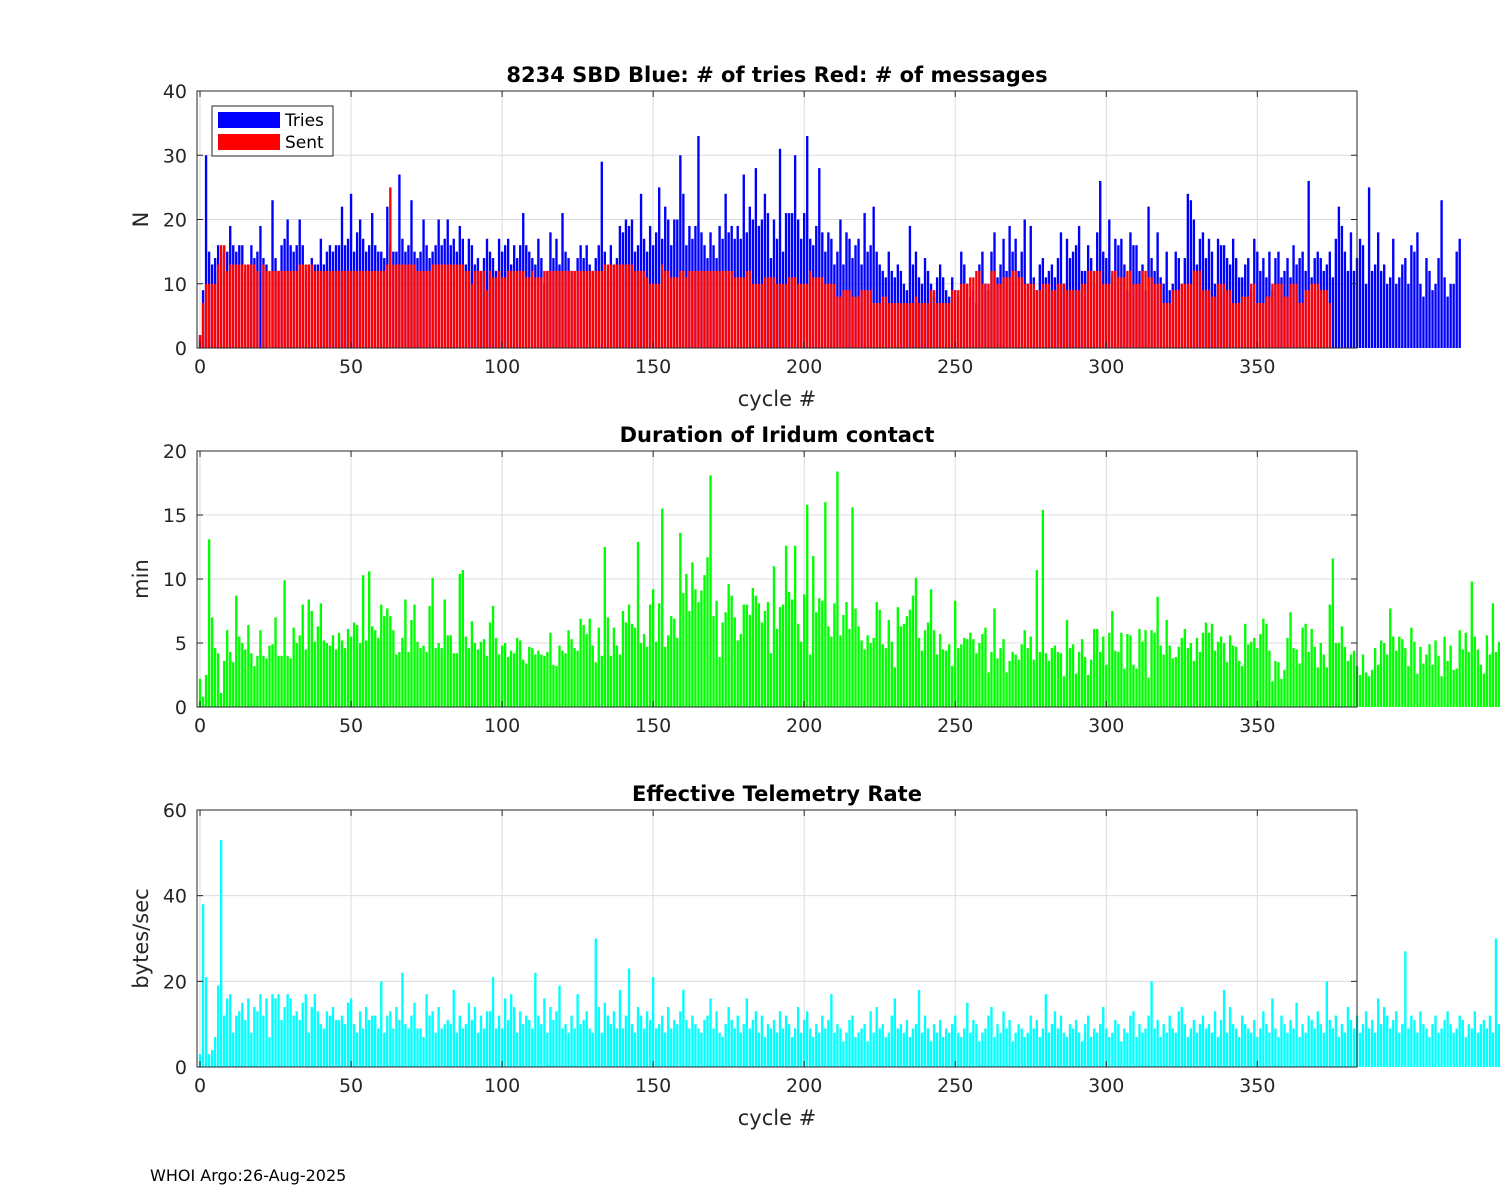  I want to click on y-tick-label: 40, so click(175, 897).